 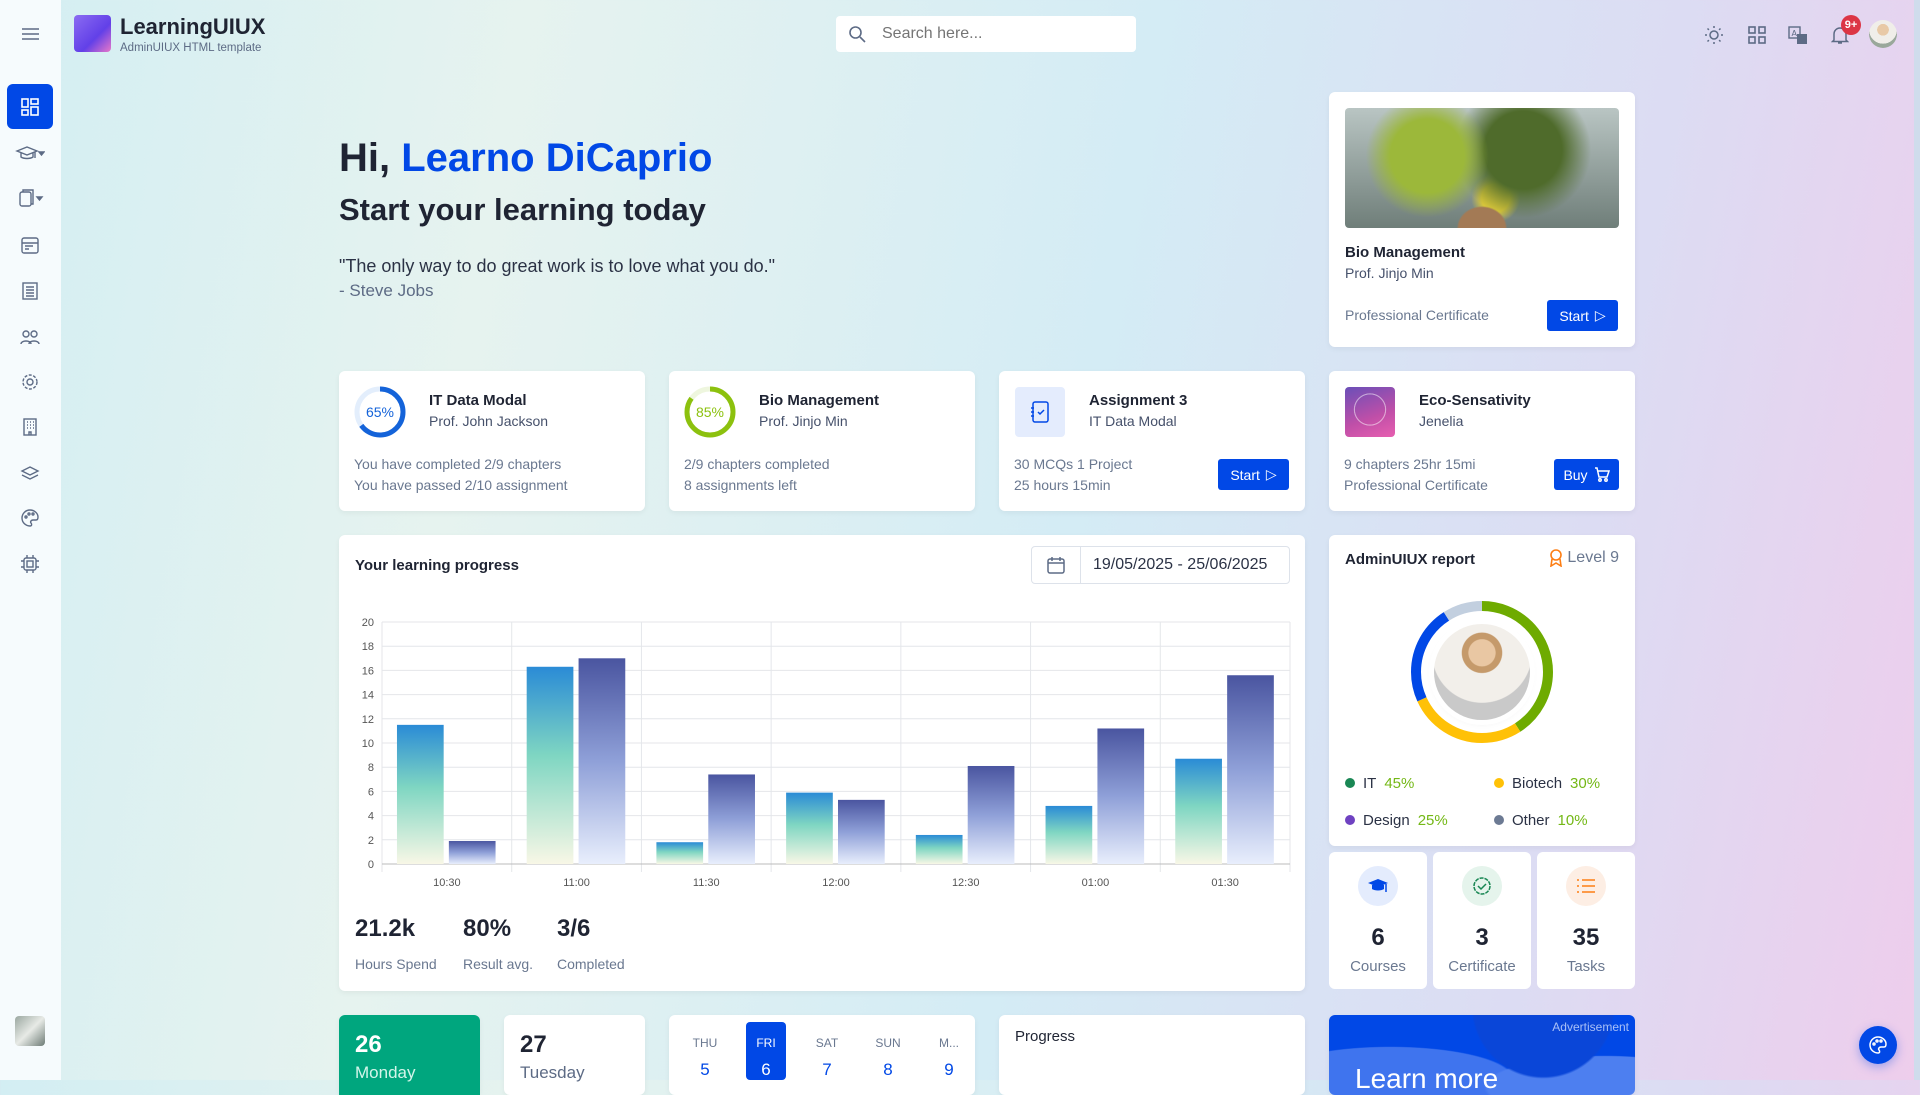 I want to click on card-subtitle: IT Data Modal, so click(x=1133, y=421).